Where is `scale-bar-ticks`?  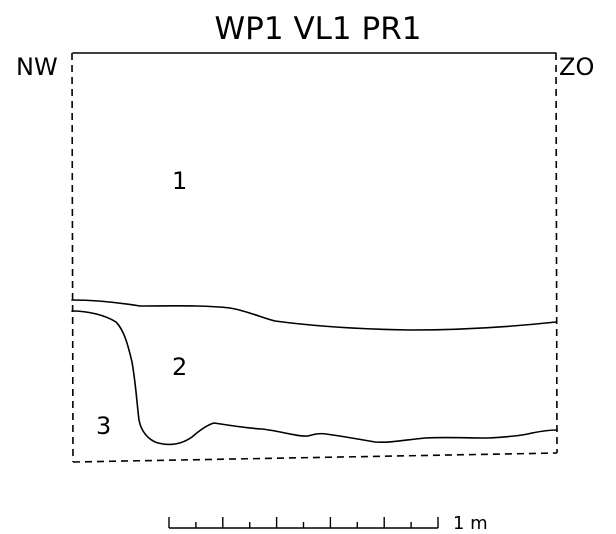
scale-bar-ticks is located at coordinates (303, 522).